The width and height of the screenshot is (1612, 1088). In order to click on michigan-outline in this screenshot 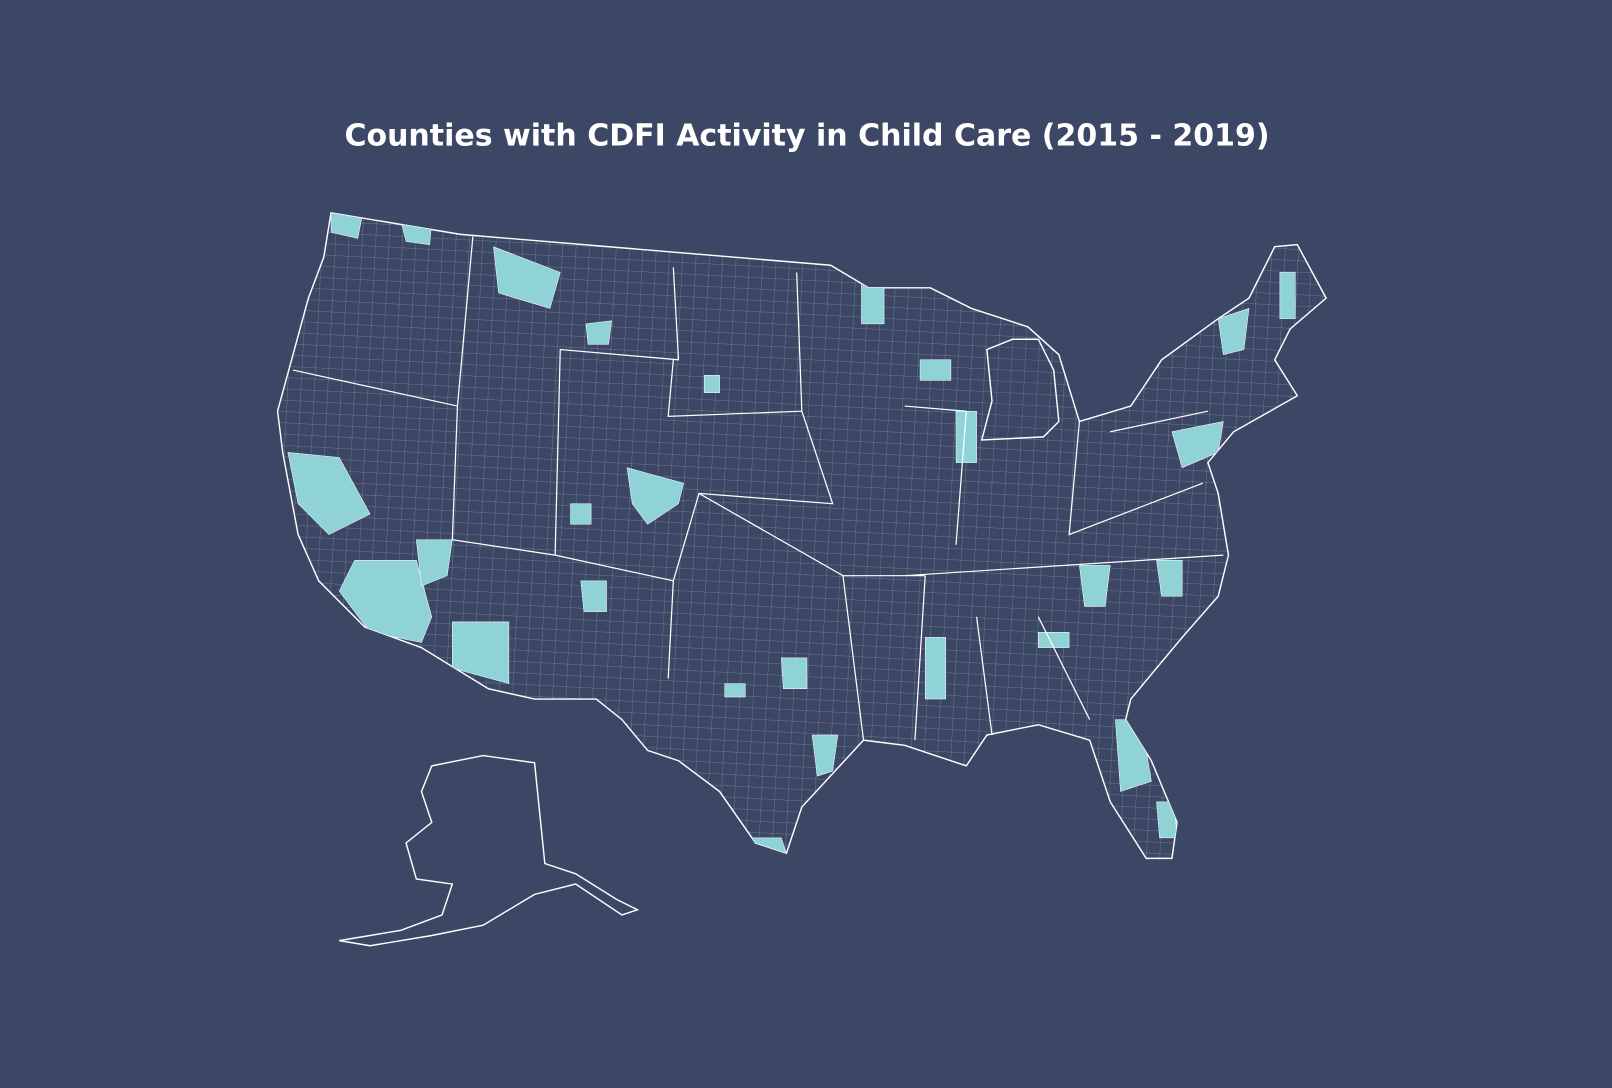, I will do `click(1020, 389)`.